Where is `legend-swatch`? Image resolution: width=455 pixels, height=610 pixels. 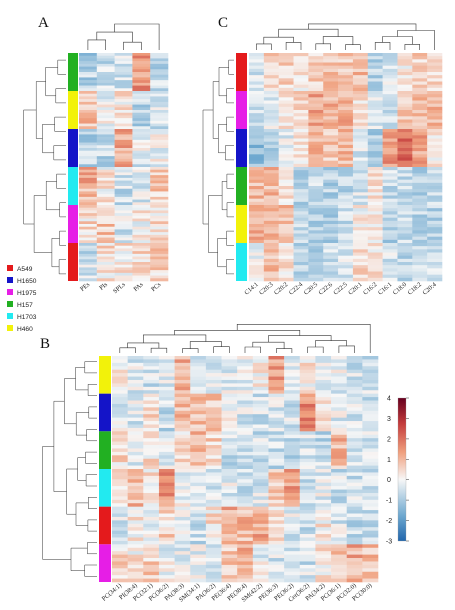 legend-swatch is located at coordinates (10, 268).